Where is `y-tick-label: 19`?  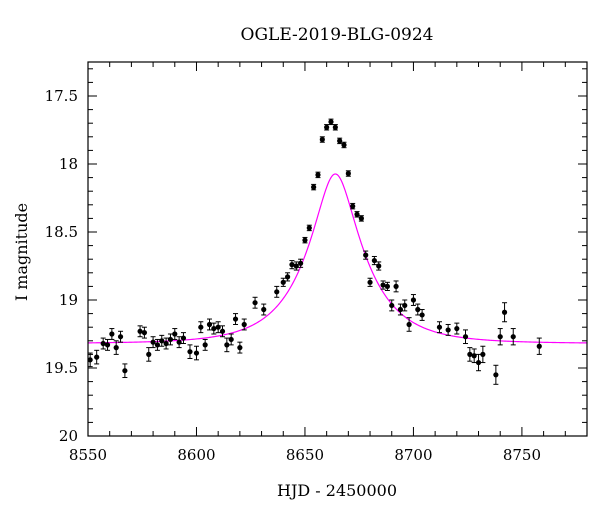 y-tick-label: 19 is located at coordinates (68, 300).